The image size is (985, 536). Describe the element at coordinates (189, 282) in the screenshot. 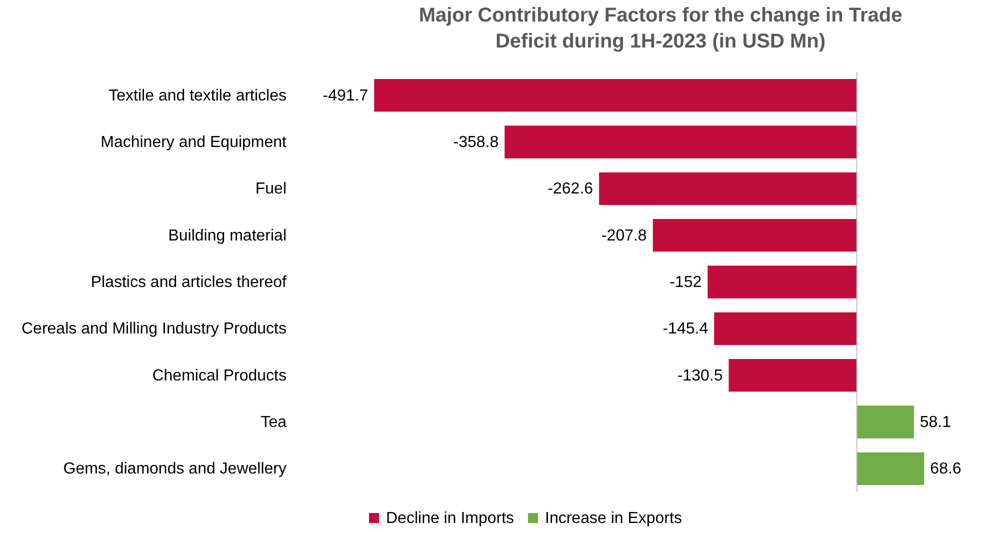

I see `y-tick-label: Plastics and articles thereof` at that location.